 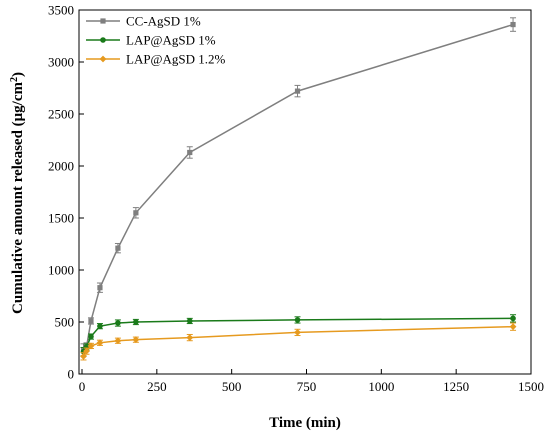 What do you see at coordinates (307, 386) in the screenshot?
I see `x-tick-label: 750` at bounding box center [307, 386].